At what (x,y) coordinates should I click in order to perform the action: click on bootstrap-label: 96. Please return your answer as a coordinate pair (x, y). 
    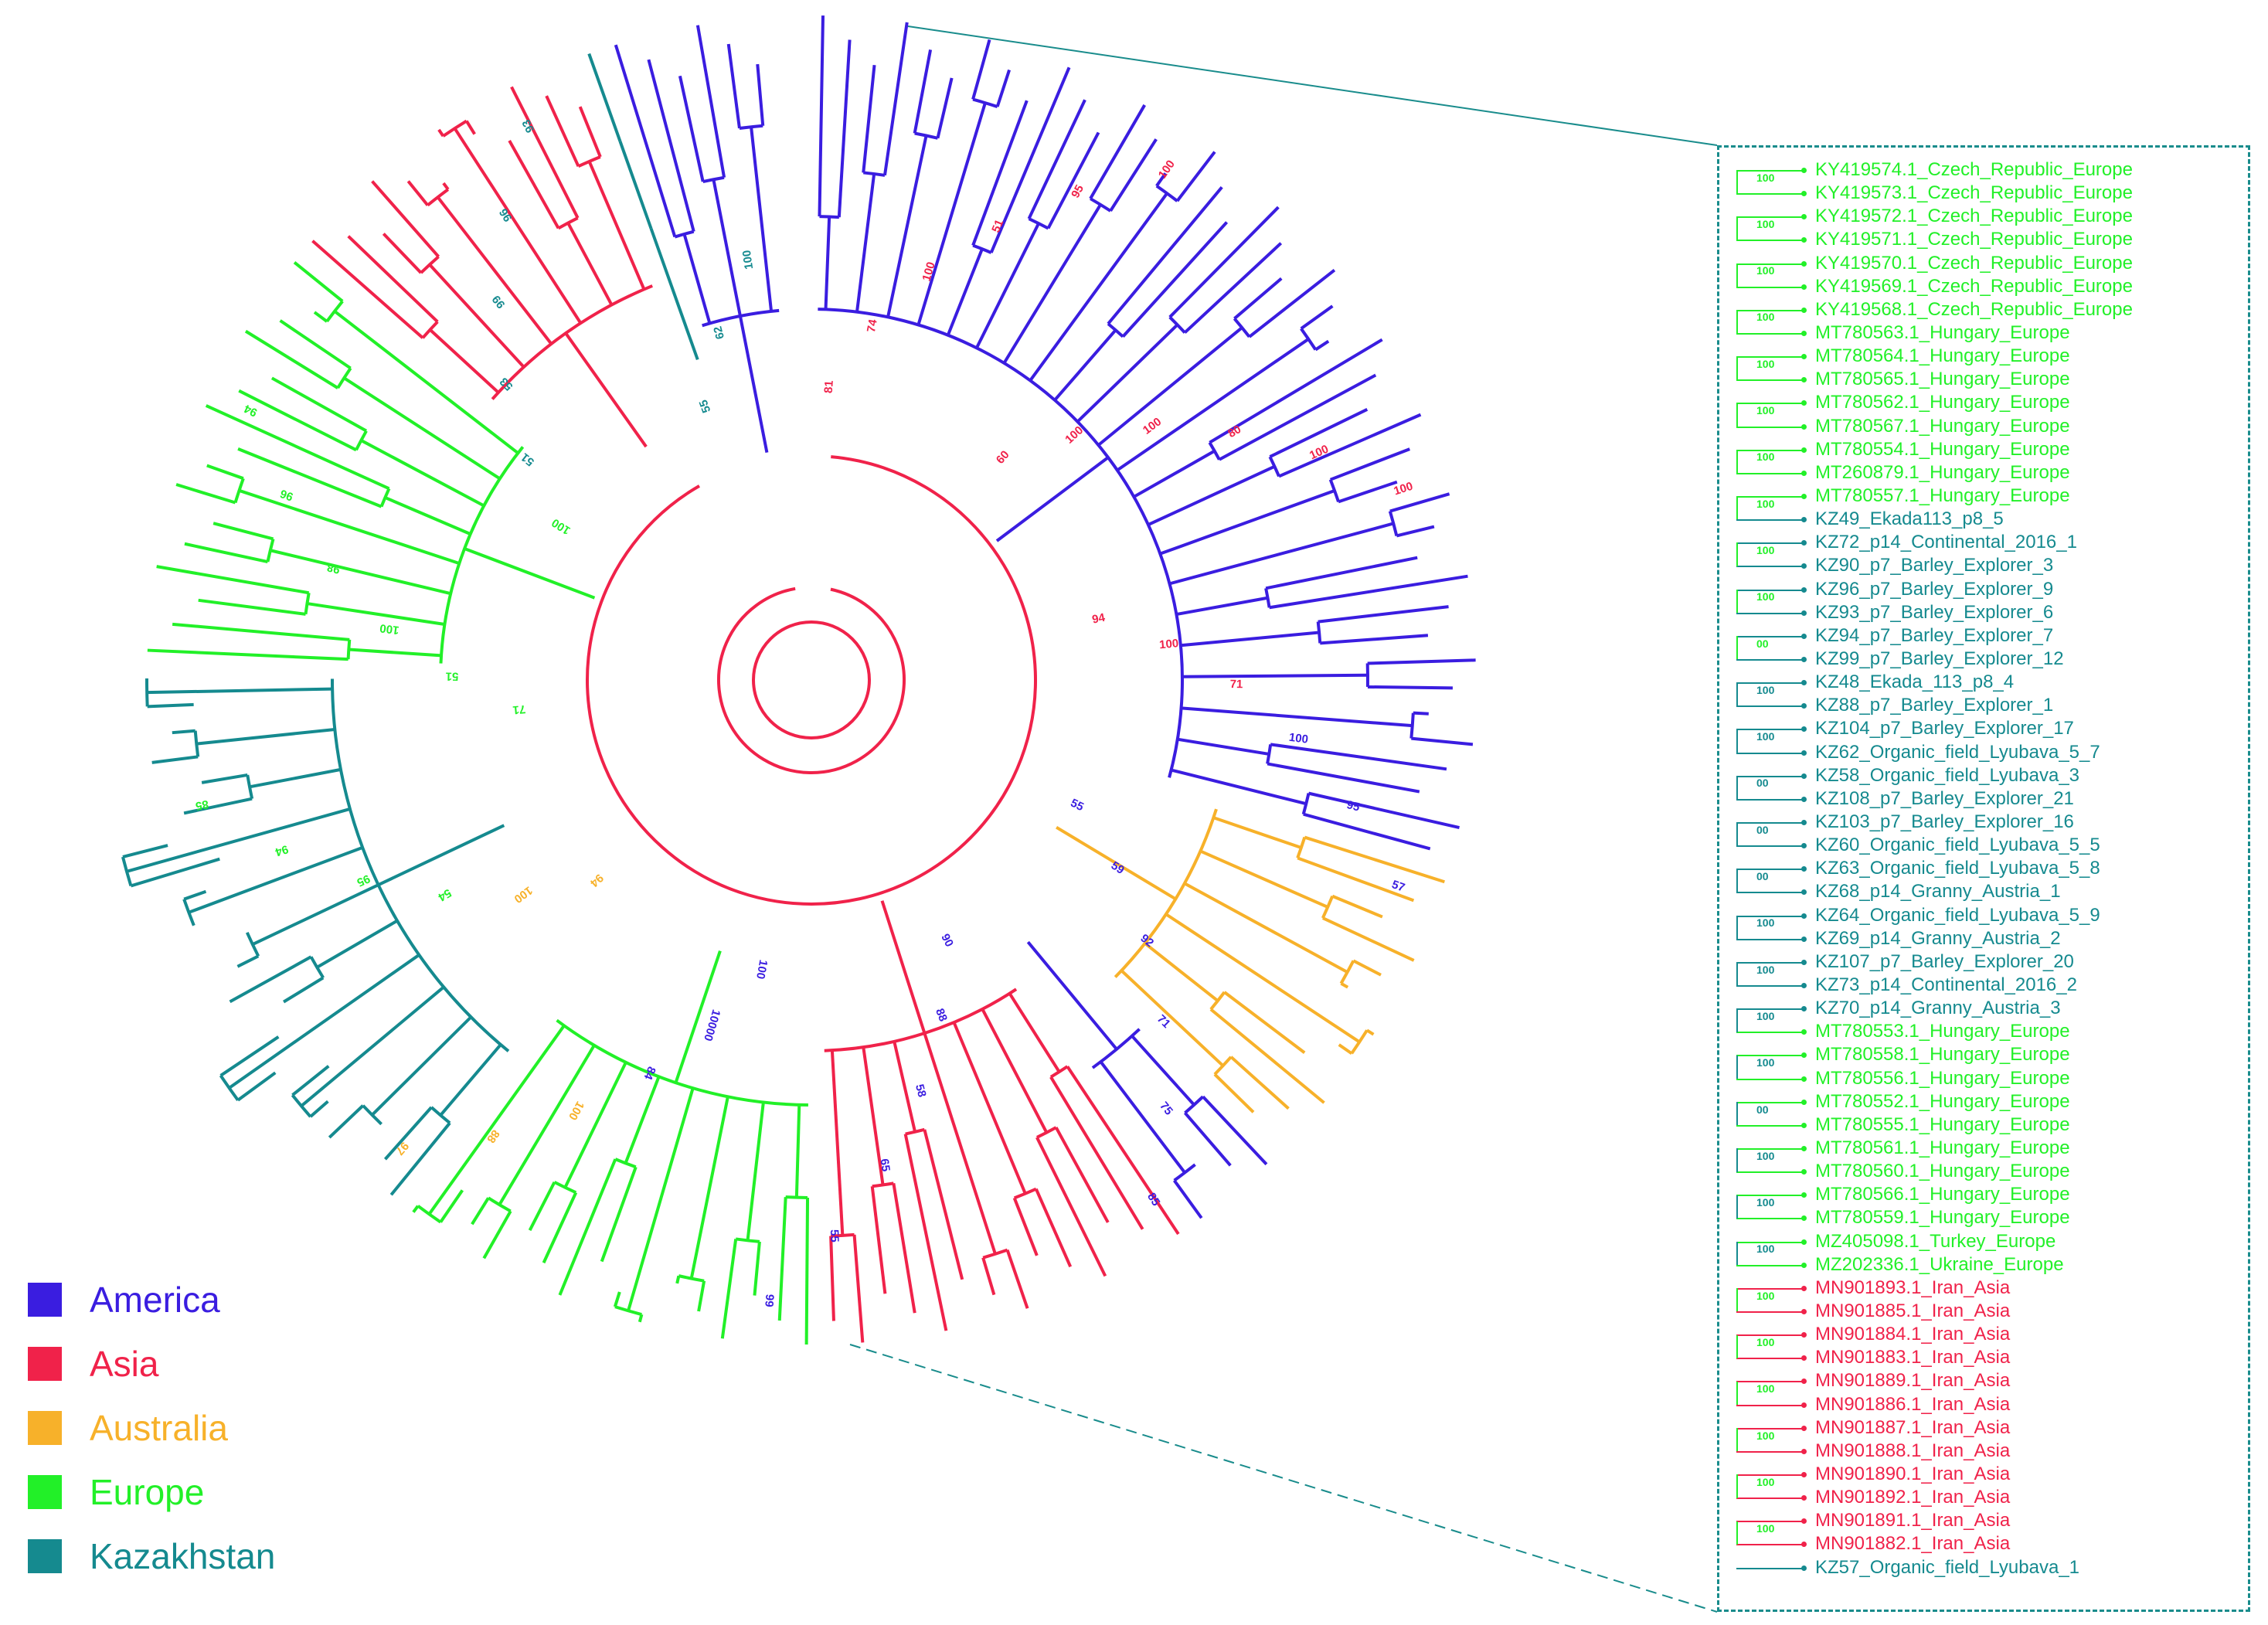
    Looking at the image, I should click on (506, 215).